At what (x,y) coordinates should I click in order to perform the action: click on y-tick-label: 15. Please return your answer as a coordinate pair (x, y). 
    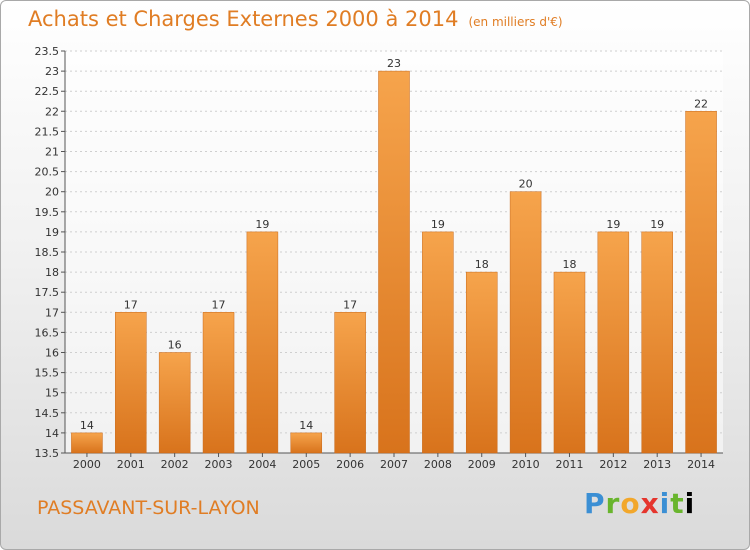
    Looking at the image, I should click on (52, 393).